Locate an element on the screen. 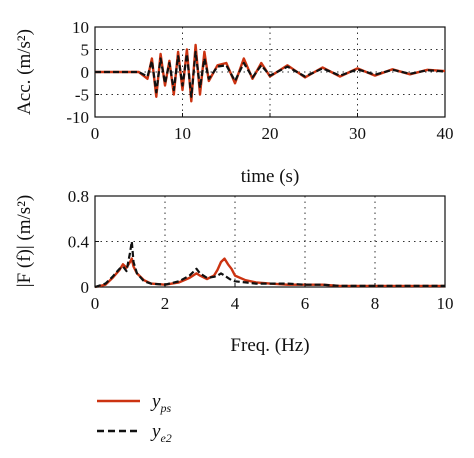 The height and width of the screenshot is (458, 474). bottom-series is located at coordinates (269, 264).